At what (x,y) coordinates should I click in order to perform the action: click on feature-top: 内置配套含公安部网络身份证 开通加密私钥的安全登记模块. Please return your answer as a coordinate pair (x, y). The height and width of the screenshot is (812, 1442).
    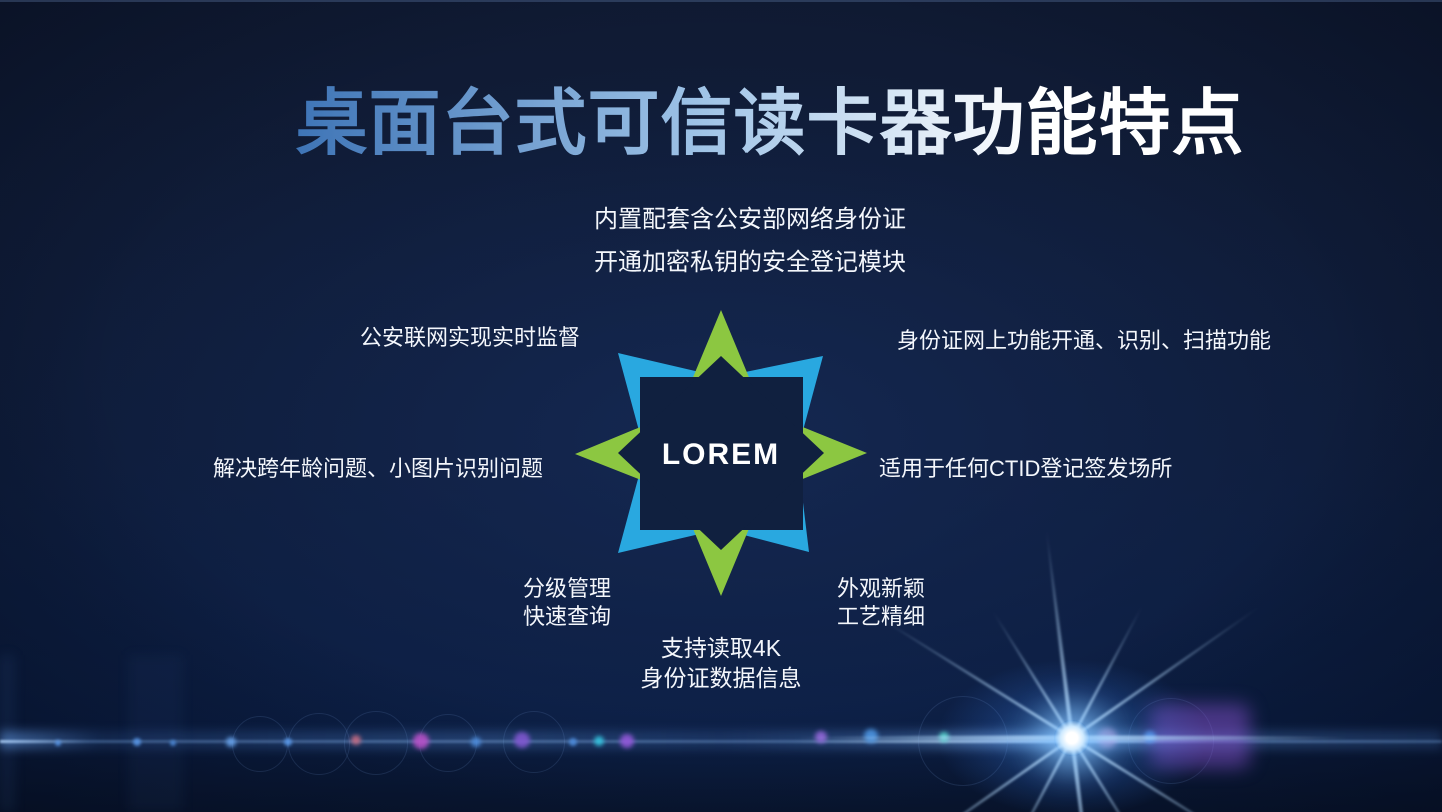
    Looking at the image, I should click on (750, 241).